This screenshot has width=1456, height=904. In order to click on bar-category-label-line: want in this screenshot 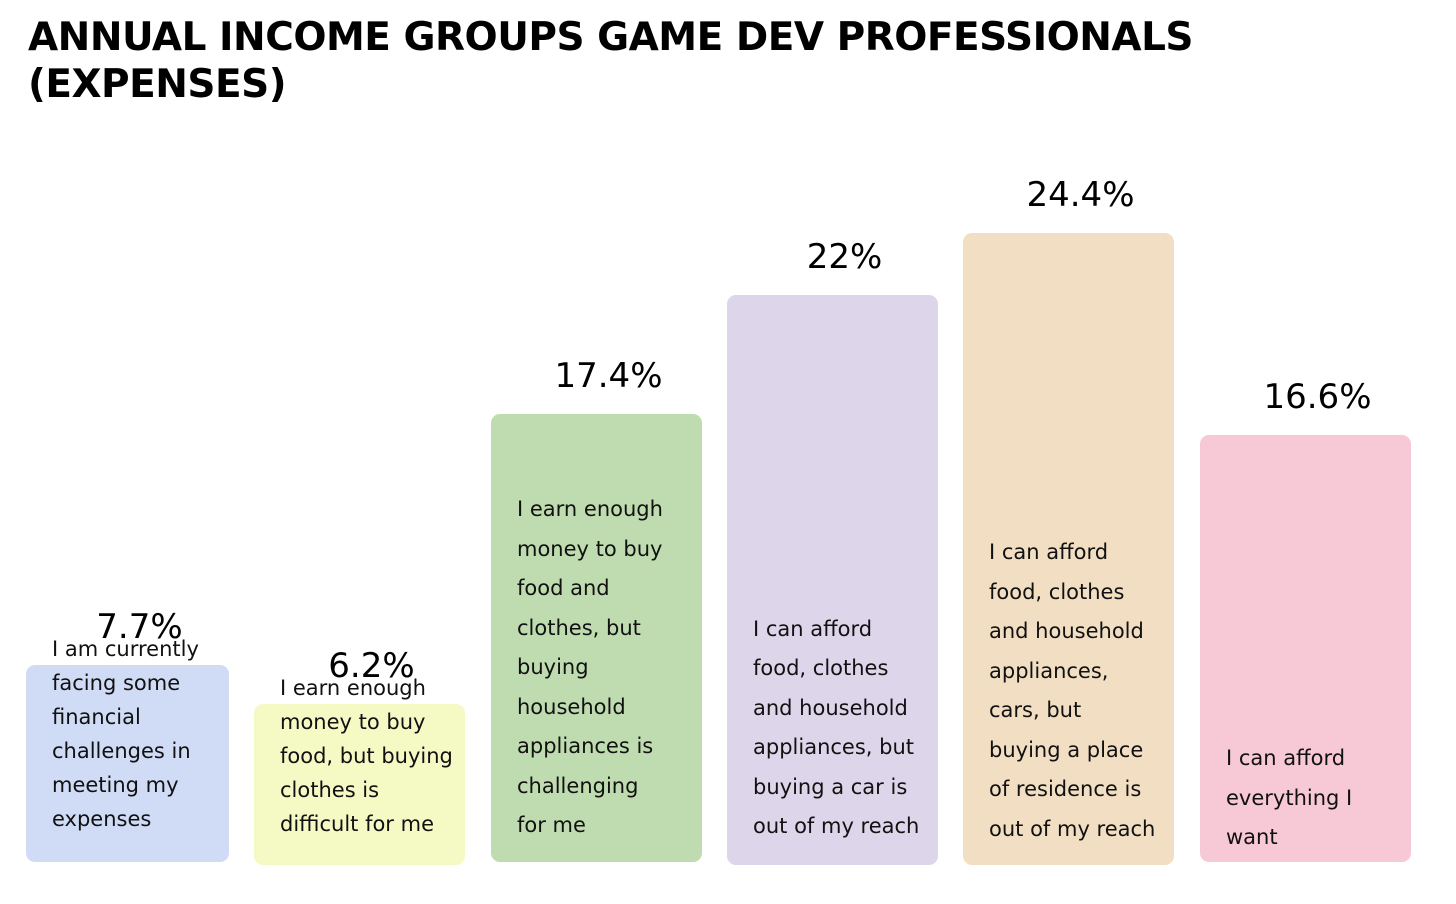, I will do `click(1252, 837)`.